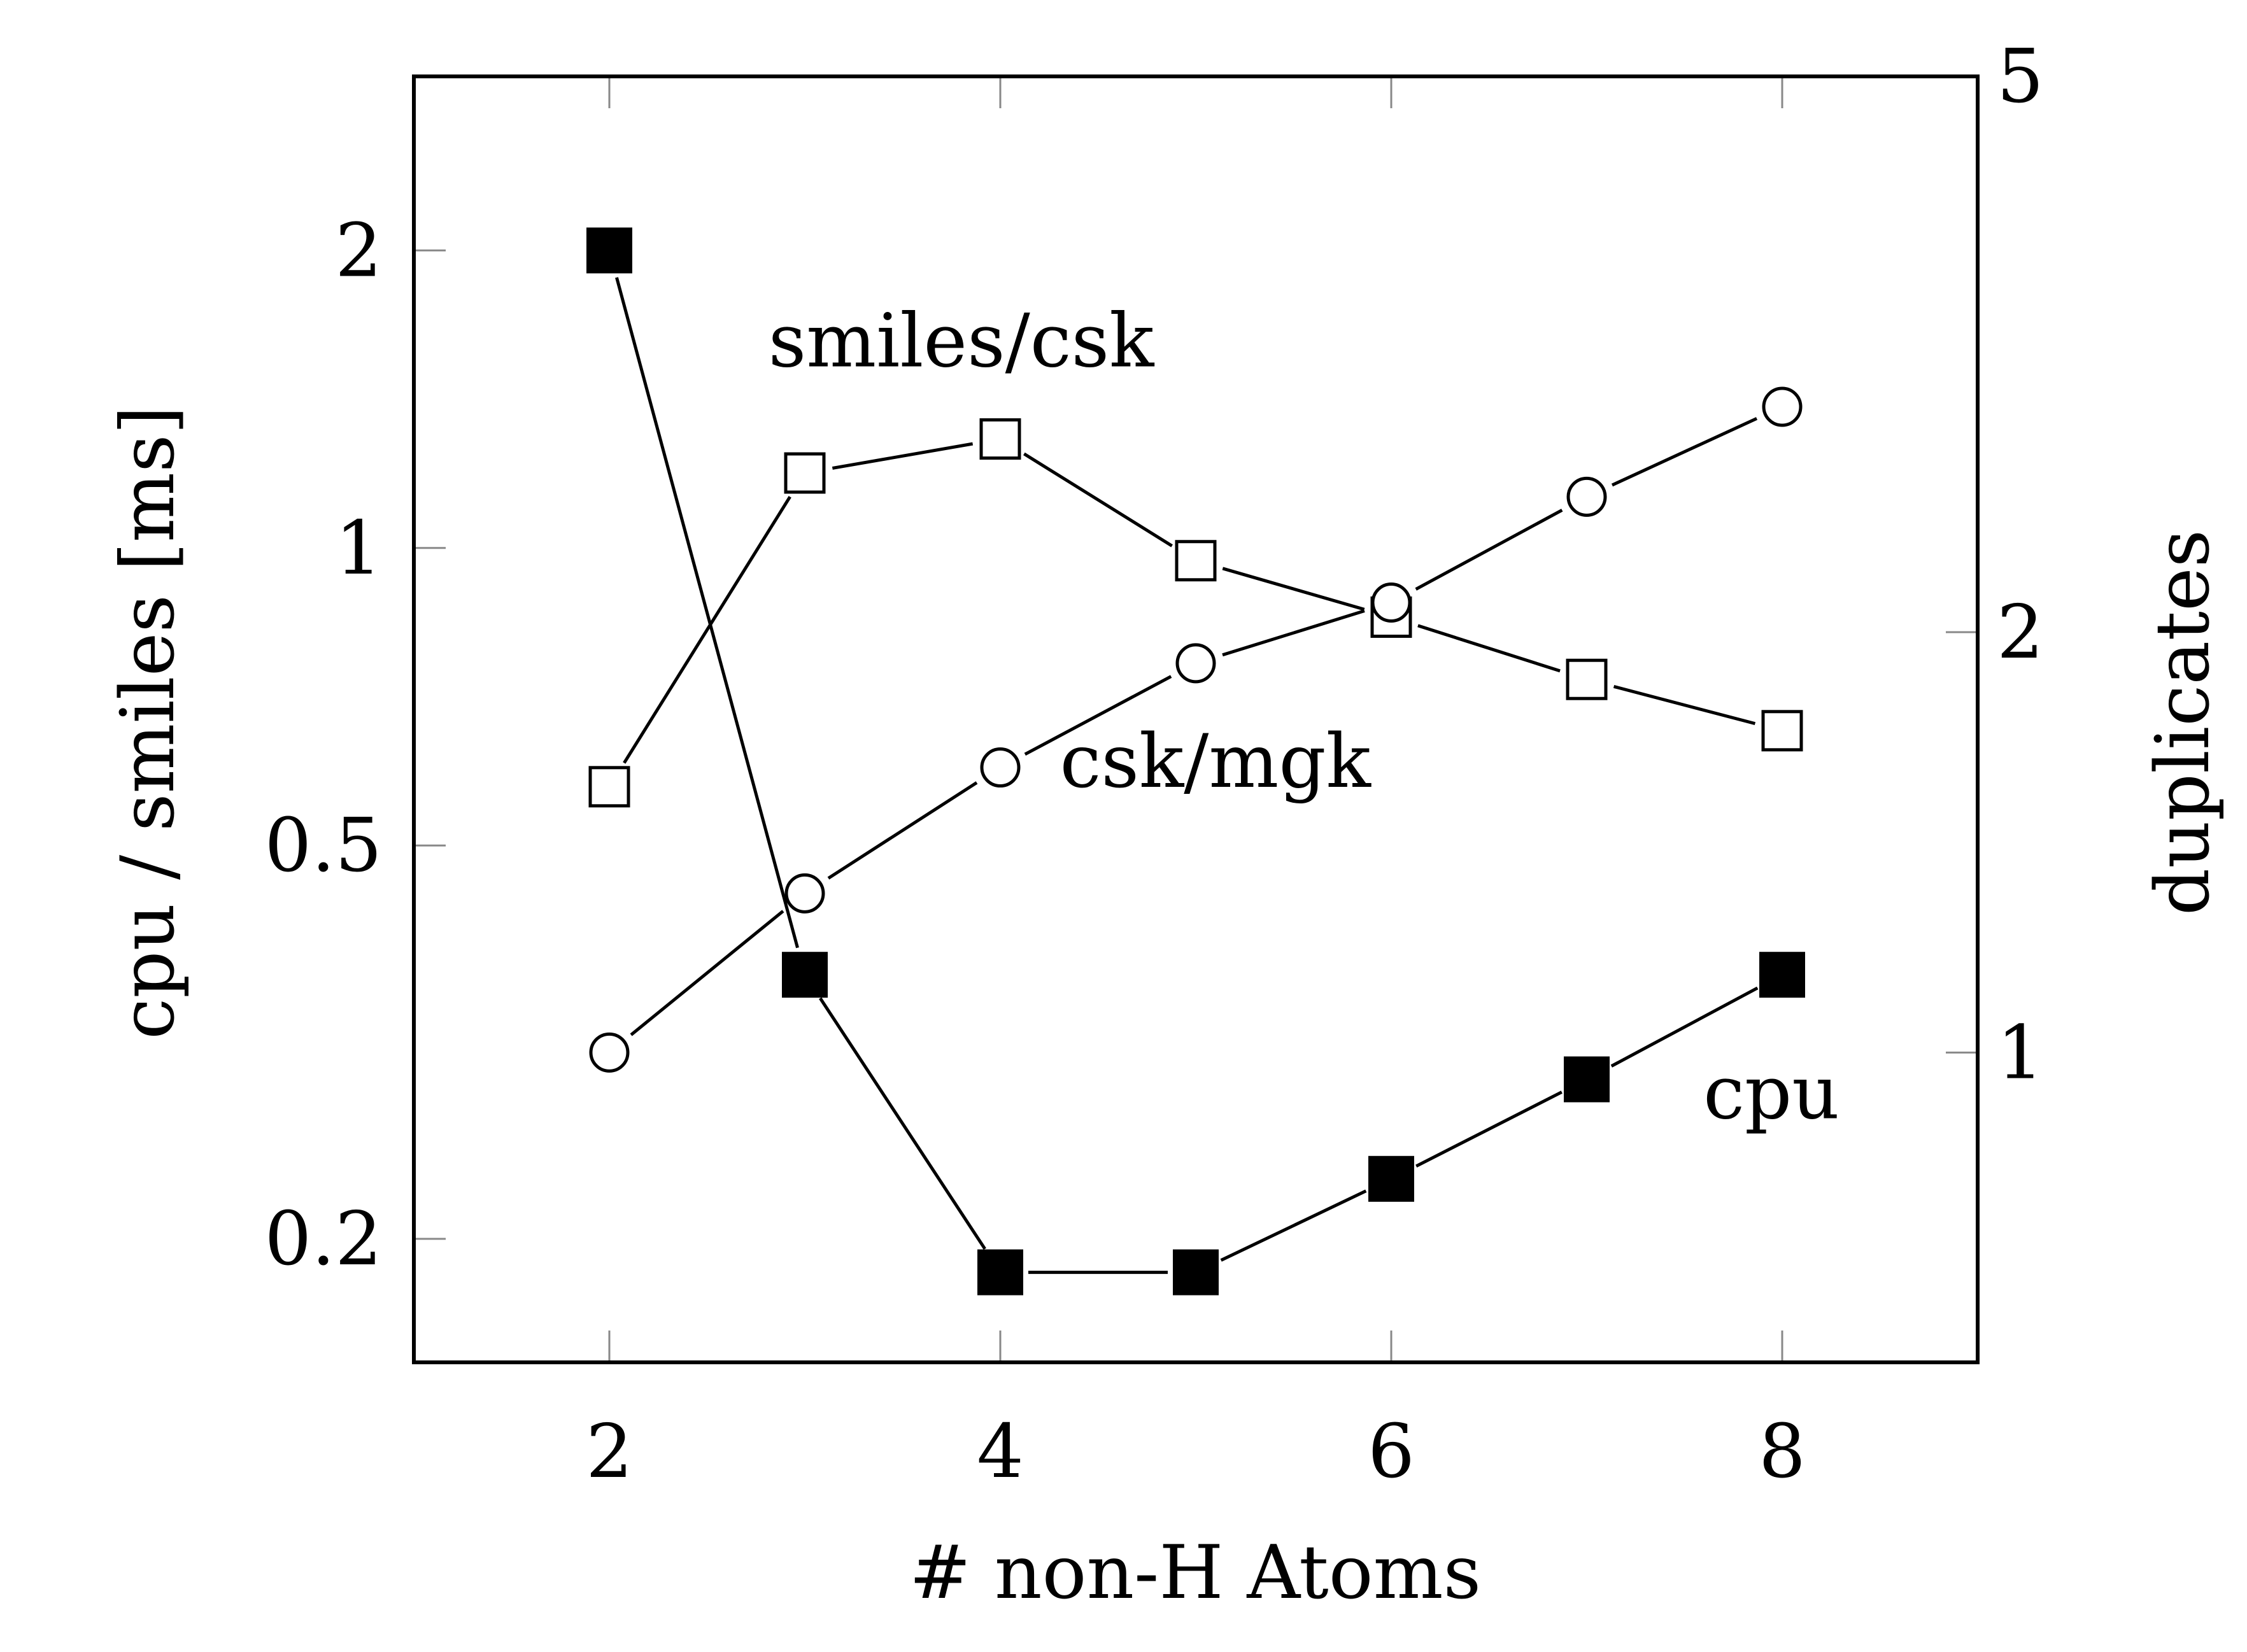  What do you see at coordinates (148, 723) in the screenshot?
I see `y-axis-title-left: cpu / smiles [ms]` at bounding box center [148, 723].